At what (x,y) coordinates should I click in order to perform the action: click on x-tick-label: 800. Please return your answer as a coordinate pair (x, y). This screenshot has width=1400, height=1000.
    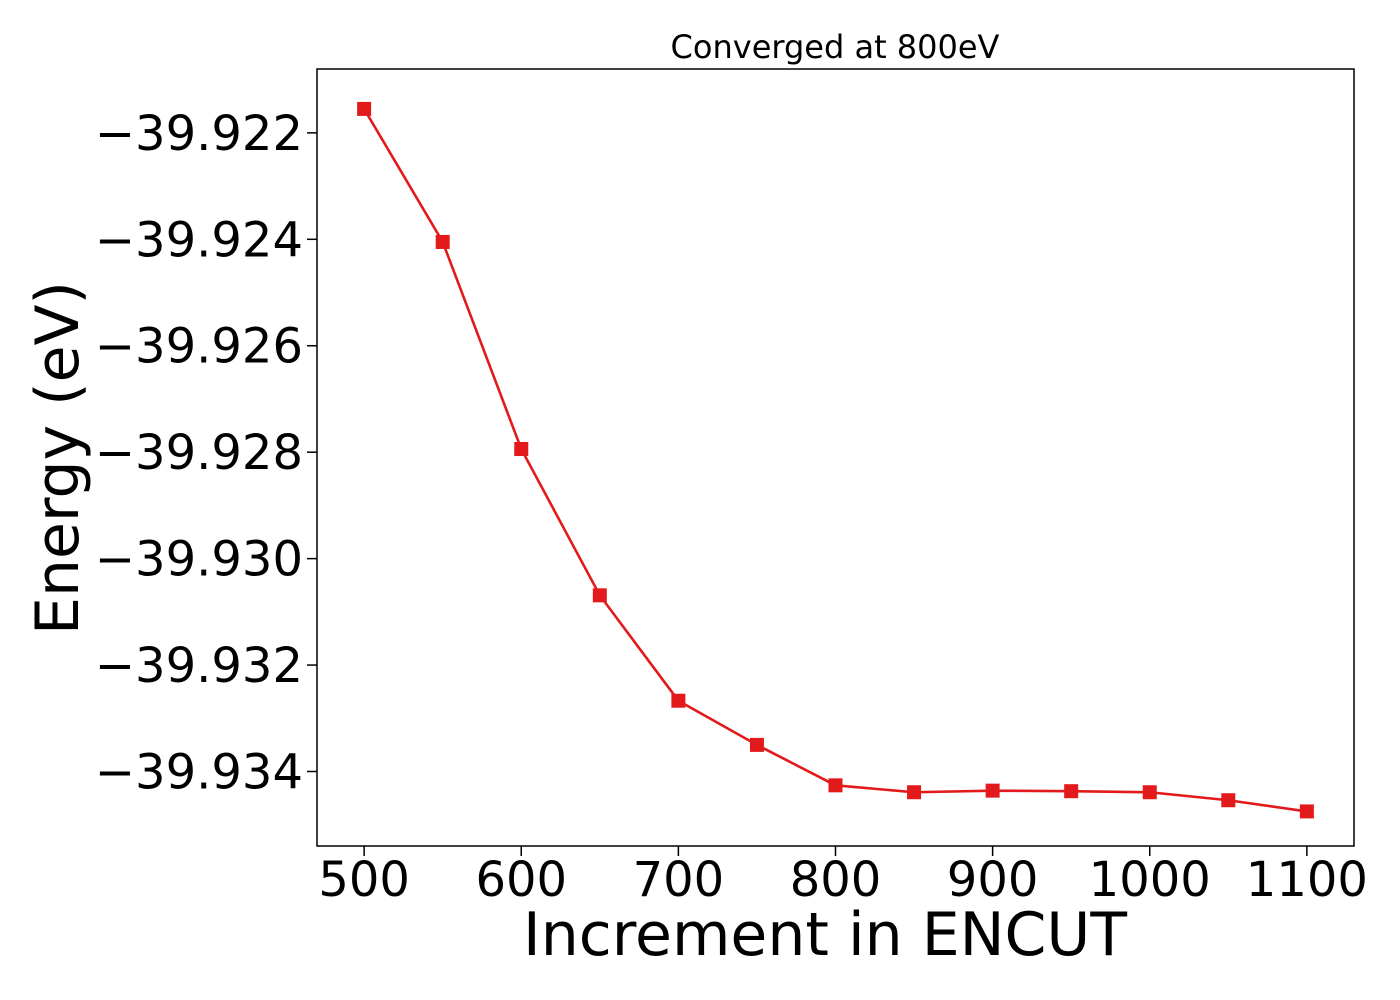
    Looking at the image, I should click on (836, 880).